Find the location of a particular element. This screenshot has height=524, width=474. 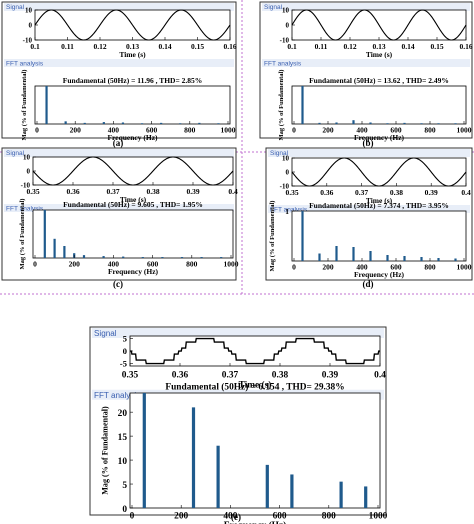

fft-ylabel: Mag (% of Fundamental) is located at coordinates (22, 234).